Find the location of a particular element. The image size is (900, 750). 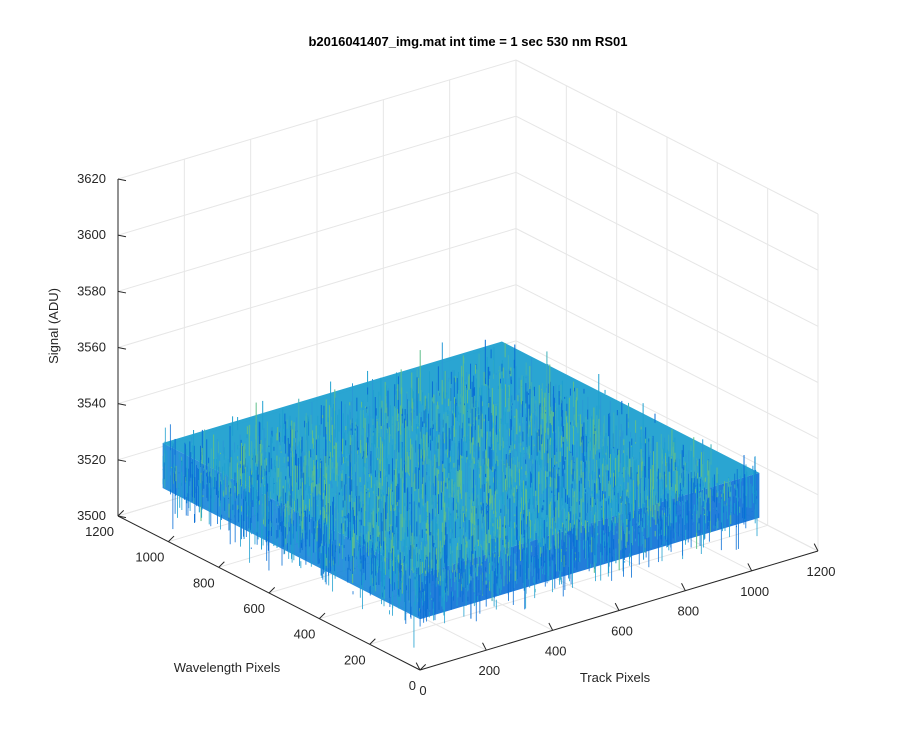

z-tick-label: 3500 is located at coordinates (91, 515).